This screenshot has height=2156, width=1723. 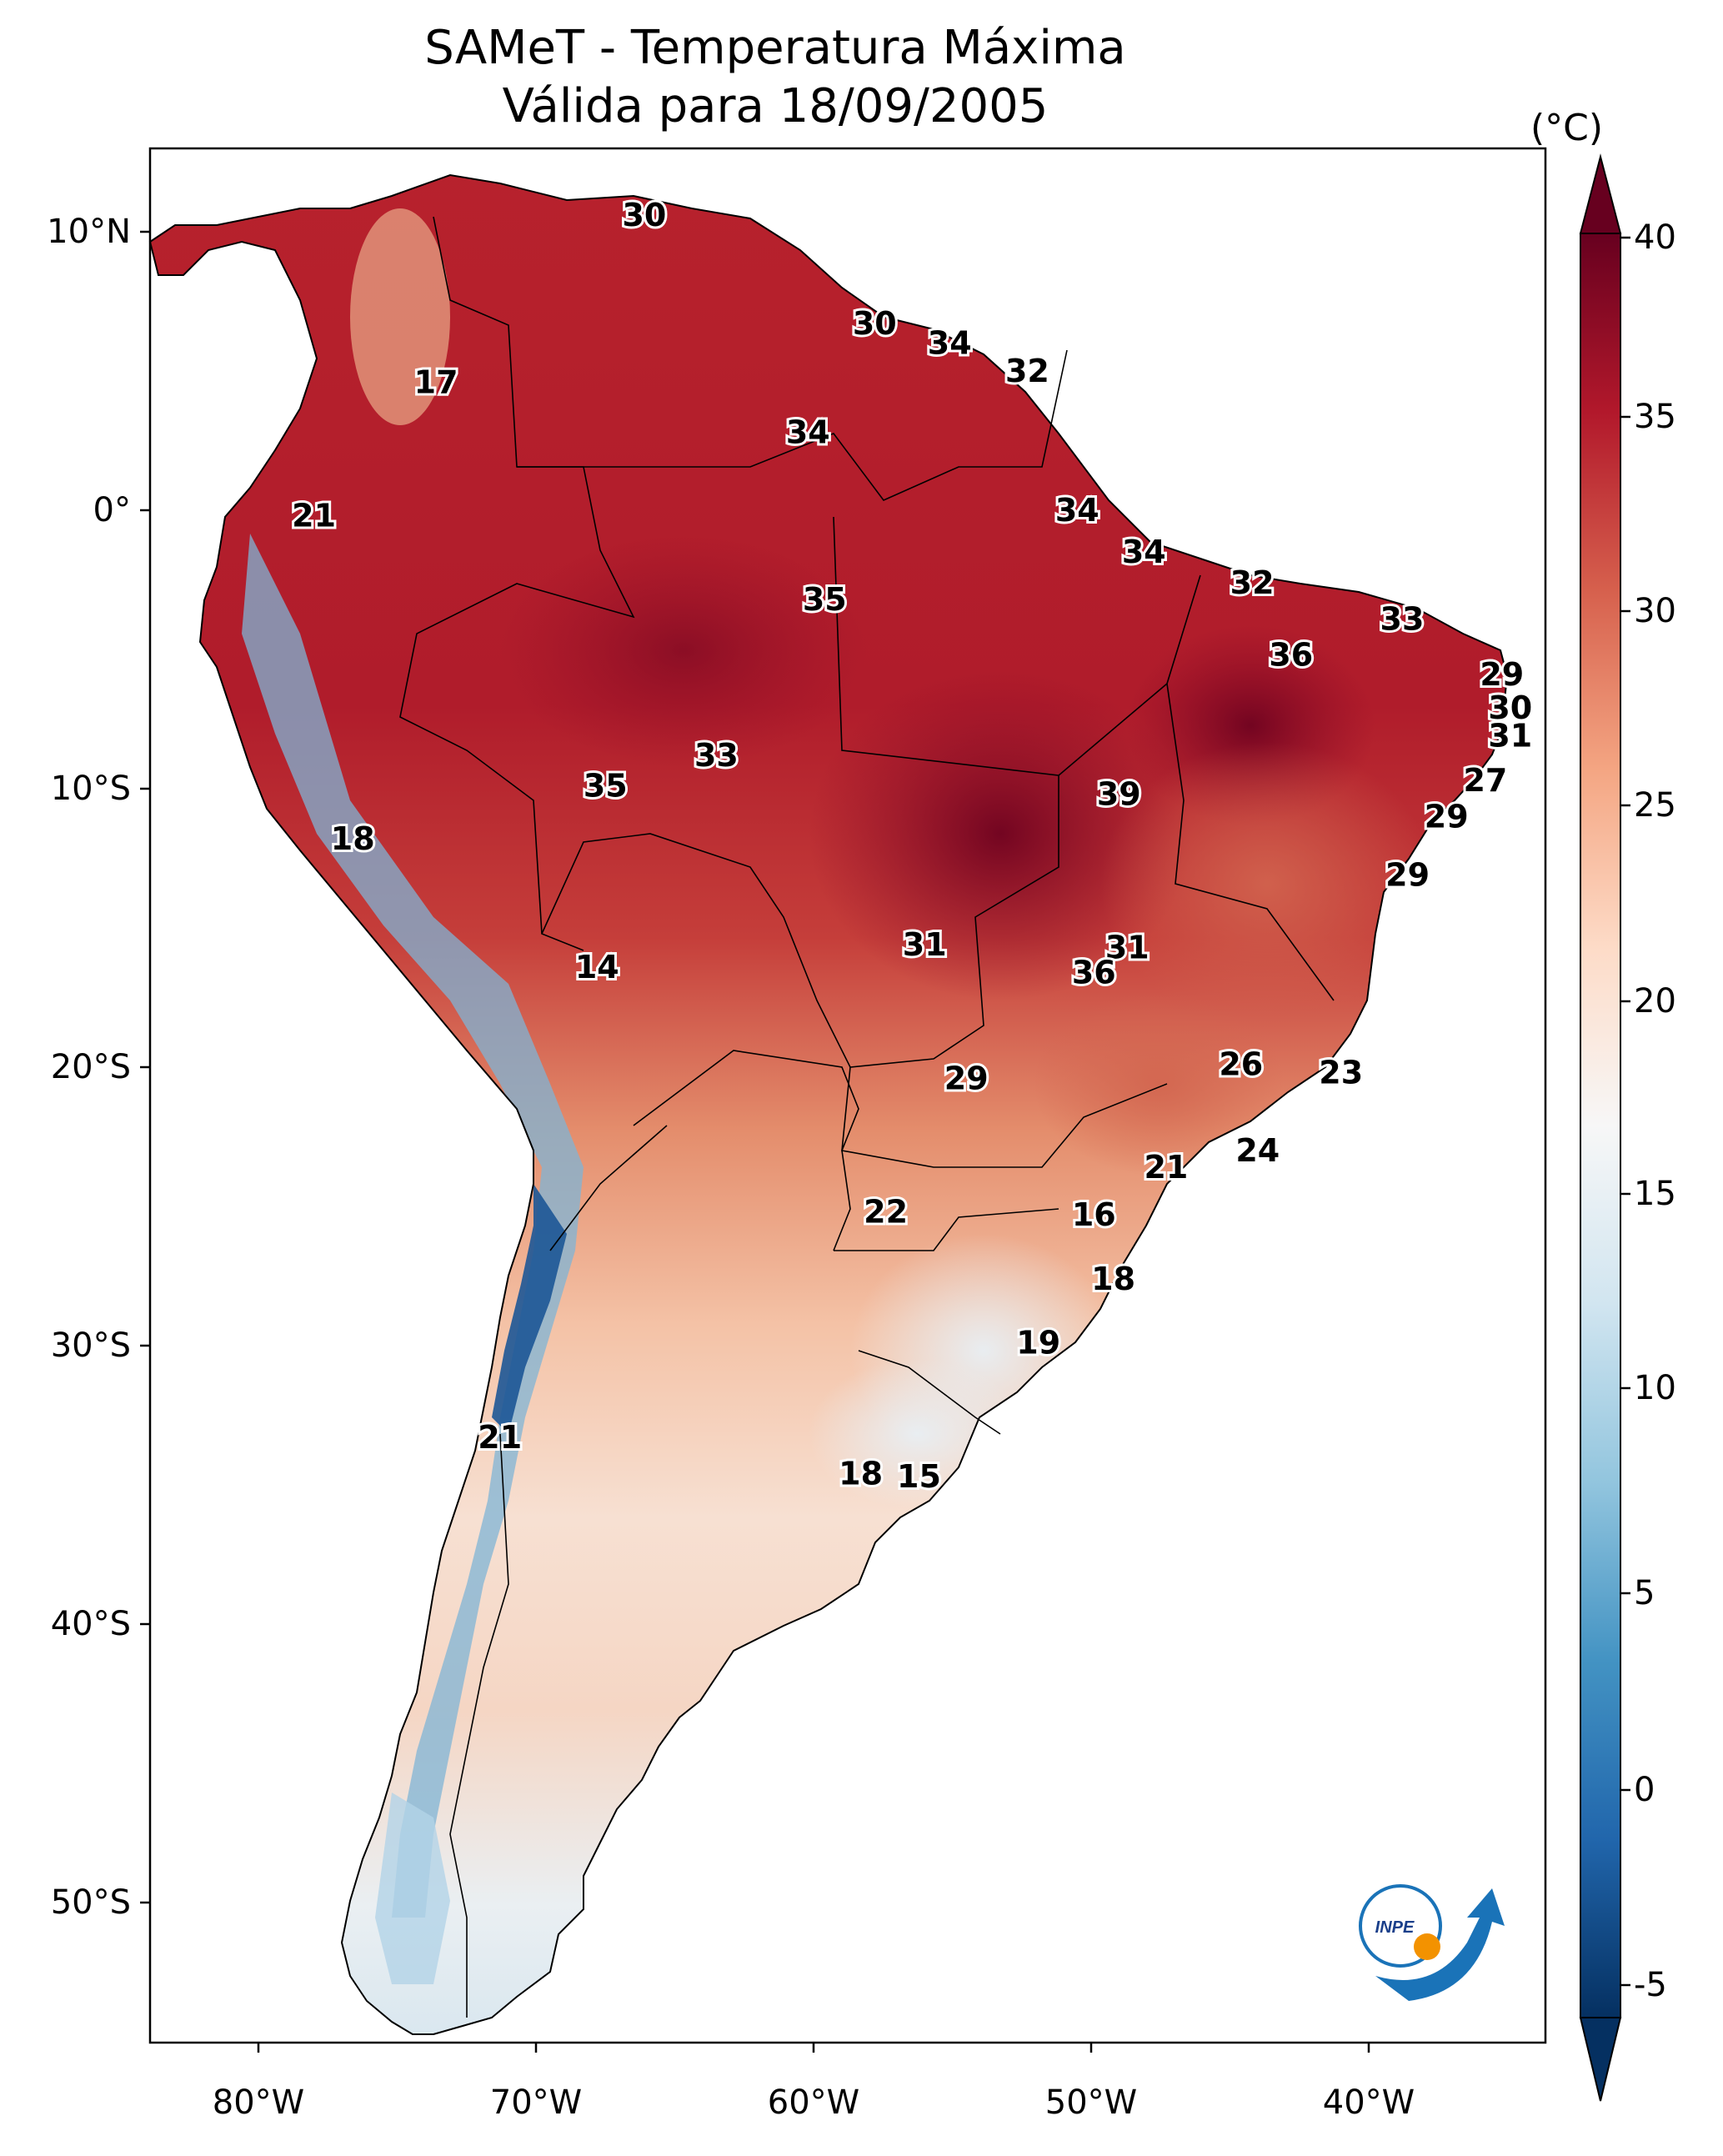 I want to click on lon-tick-label: 70°W, so click(x=536, y=2102).